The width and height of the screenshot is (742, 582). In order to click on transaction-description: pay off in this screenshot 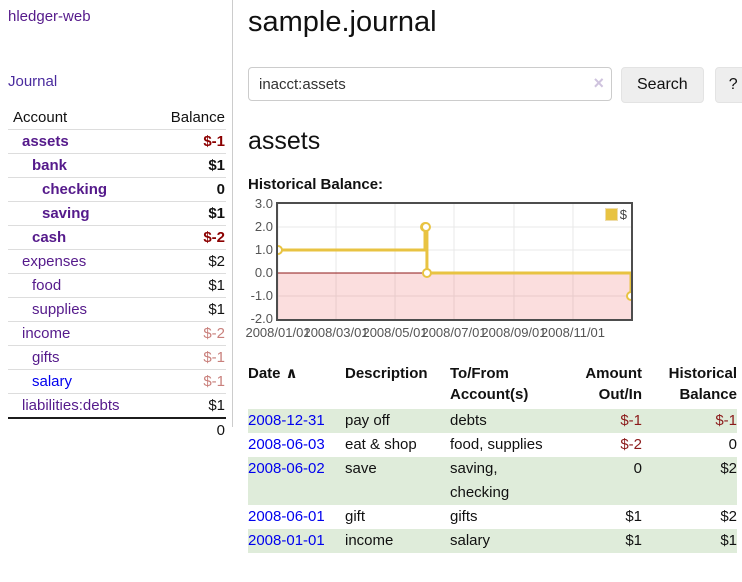, I will do `click(397, 421)`.